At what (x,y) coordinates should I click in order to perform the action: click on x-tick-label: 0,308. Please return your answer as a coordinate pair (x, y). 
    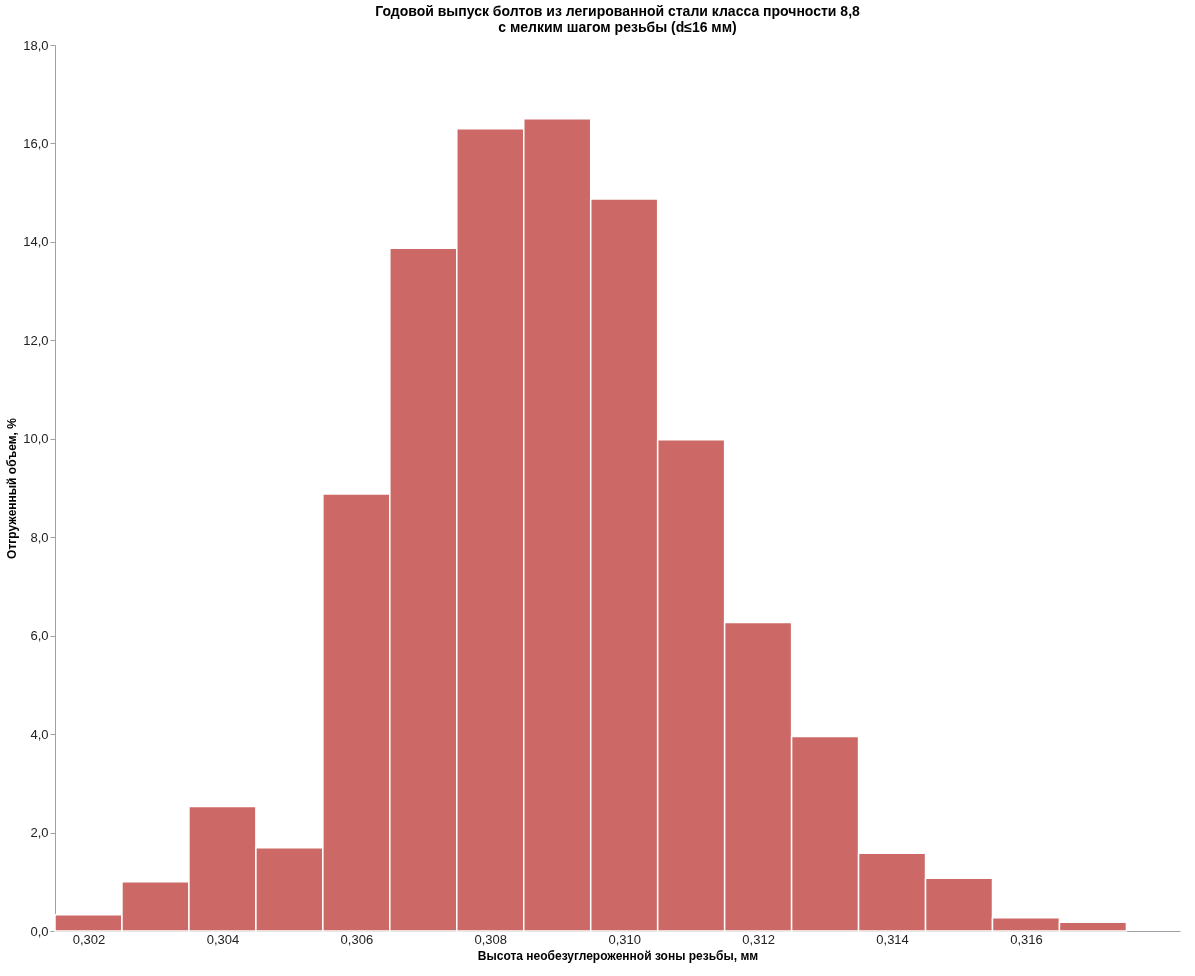
    Looking at the image, I should click on (491, 939).